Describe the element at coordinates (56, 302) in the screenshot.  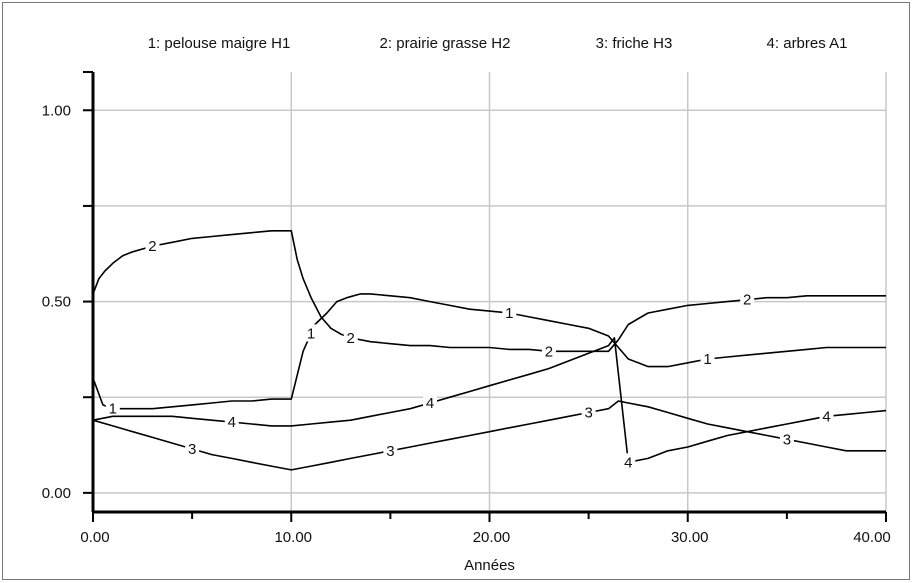
I see `y-tick-label: 0.50` at that location.